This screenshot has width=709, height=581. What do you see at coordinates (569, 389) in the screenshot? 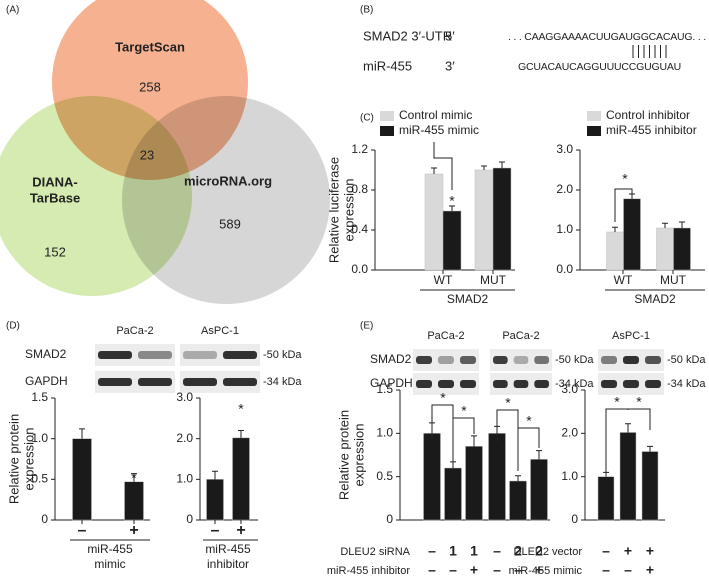
I see `y-tick-label: 3.0` at bounding box center [569, 389].